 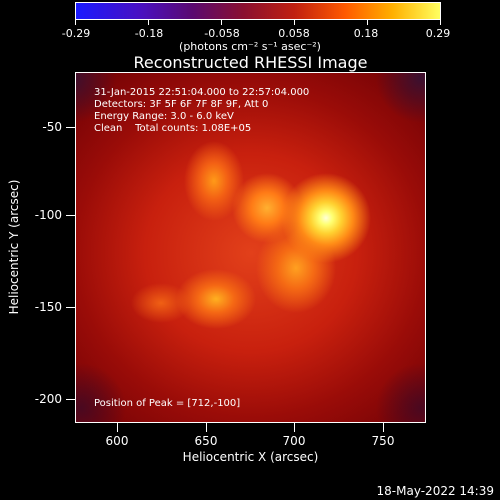 What do you see at coordinates (48, 215) in the screenshot?
I see `y-tick-label: -100` at bounding box center [48, 215].